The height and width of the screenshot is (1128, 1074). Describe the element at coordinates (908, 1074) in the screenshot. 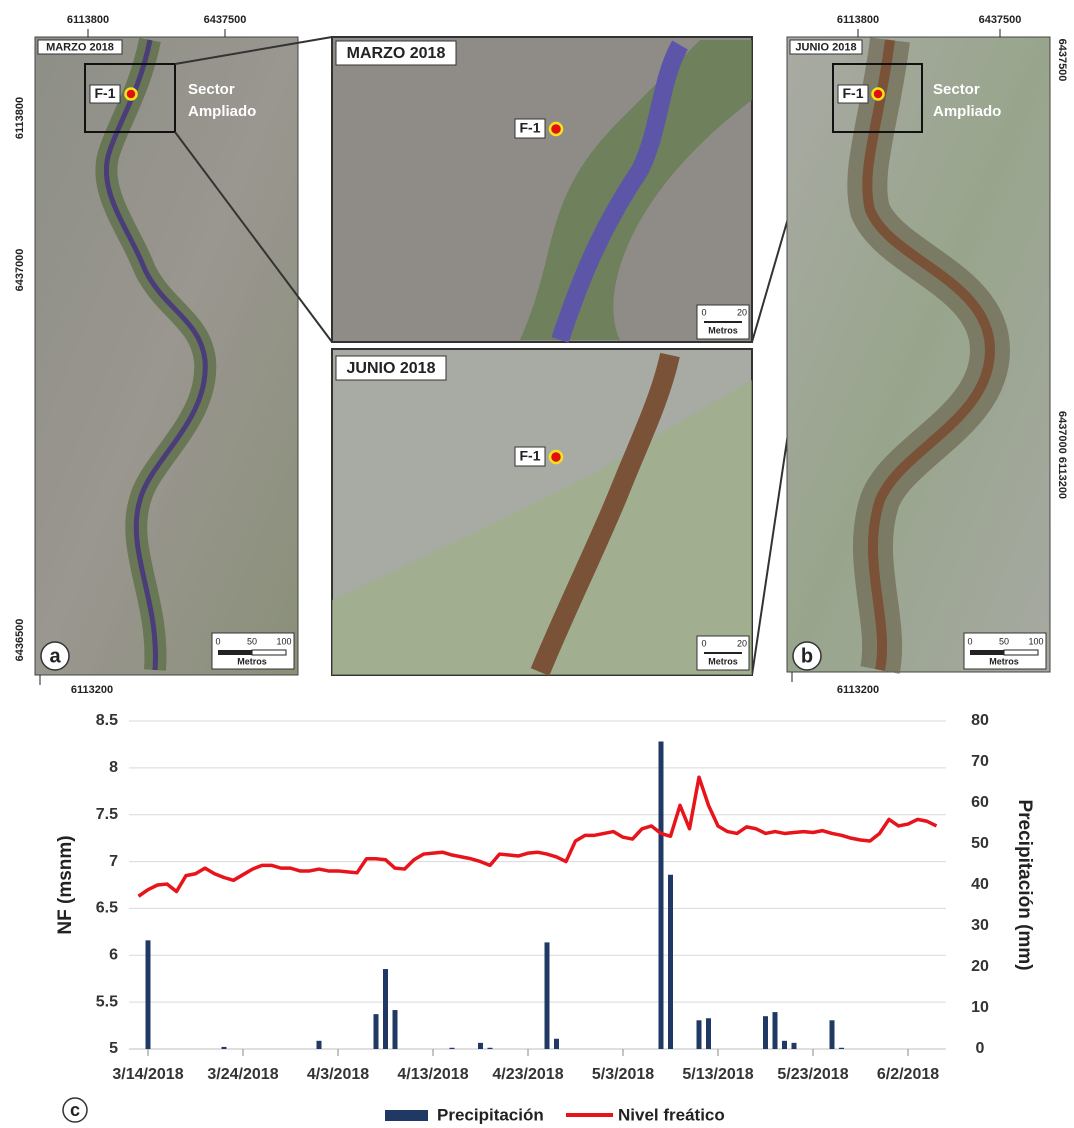

I see `x-tick-label: 6/2/2018` at that location.